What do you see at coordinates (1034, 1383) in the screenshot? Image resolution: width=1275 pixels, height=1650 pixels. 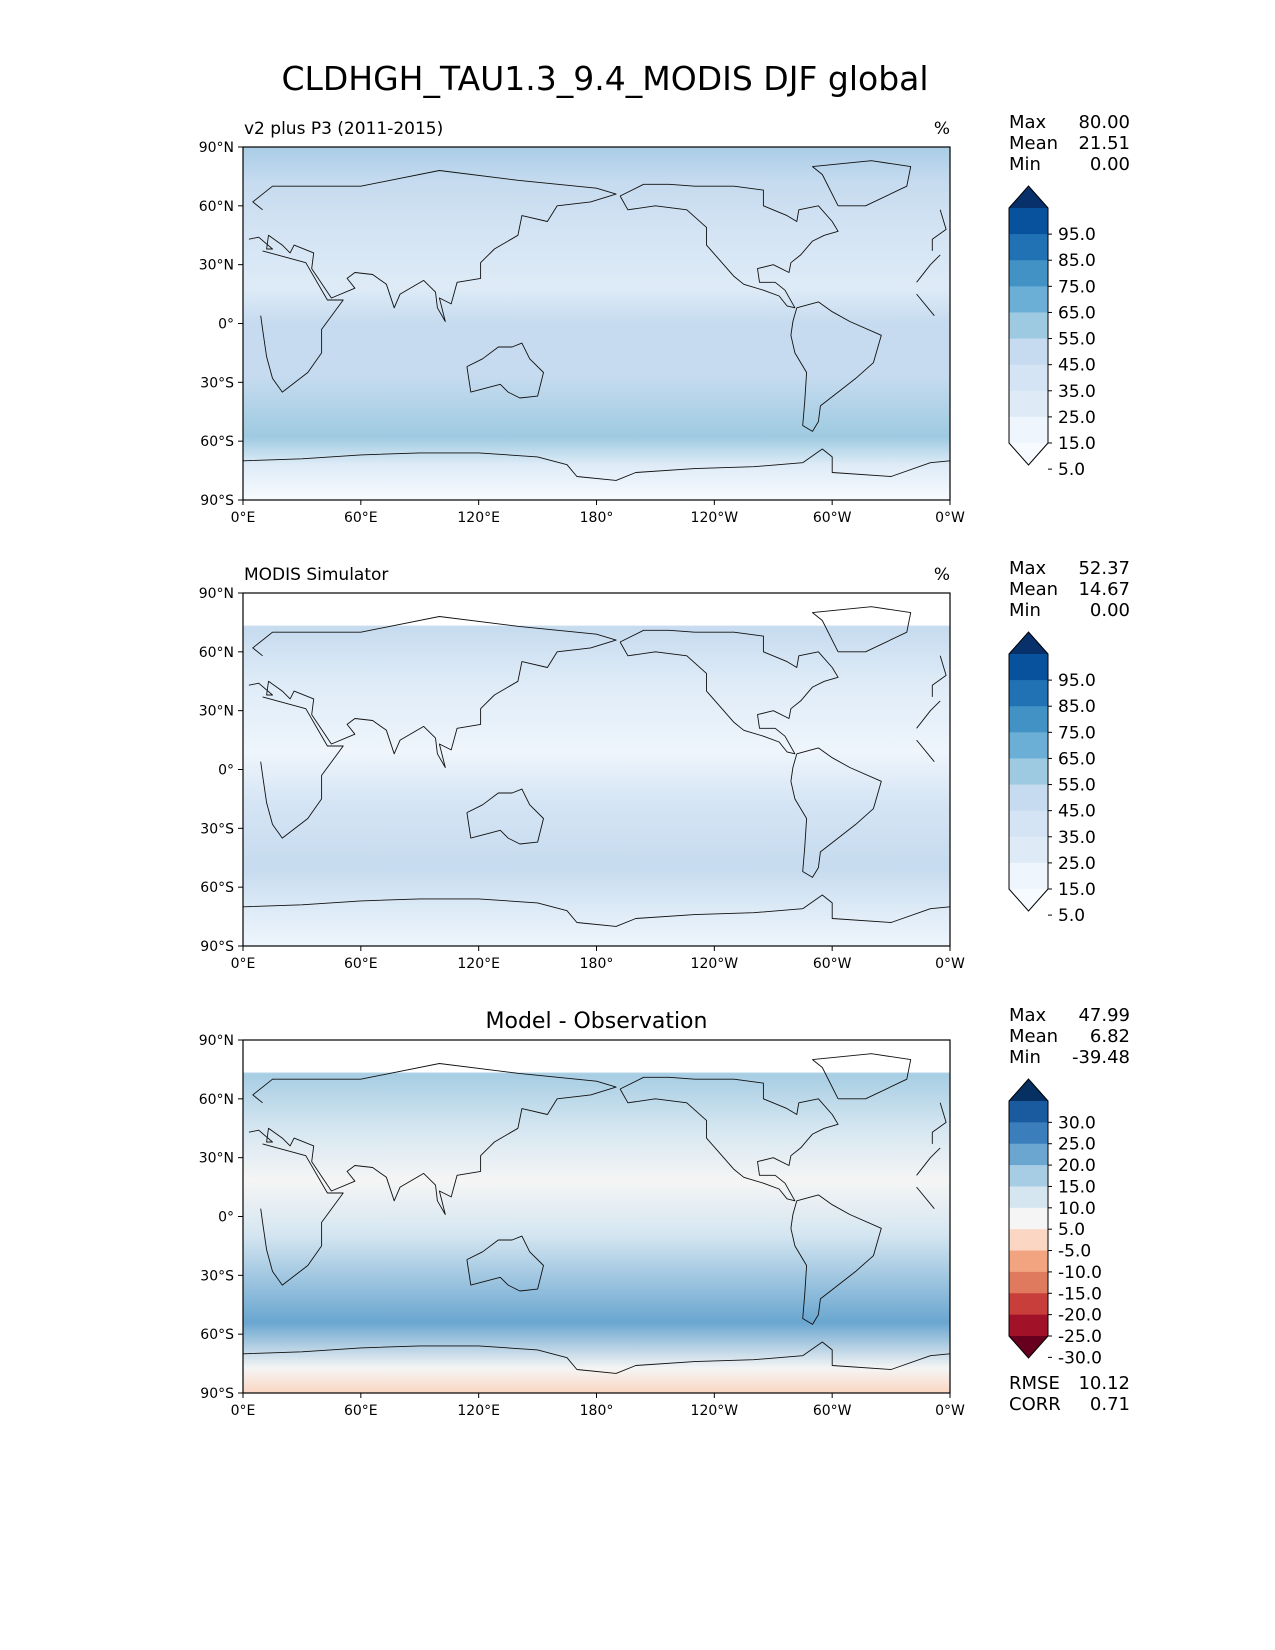 I see `stat-label-rmse: RMSE` at bounding box center [1034, 1383].